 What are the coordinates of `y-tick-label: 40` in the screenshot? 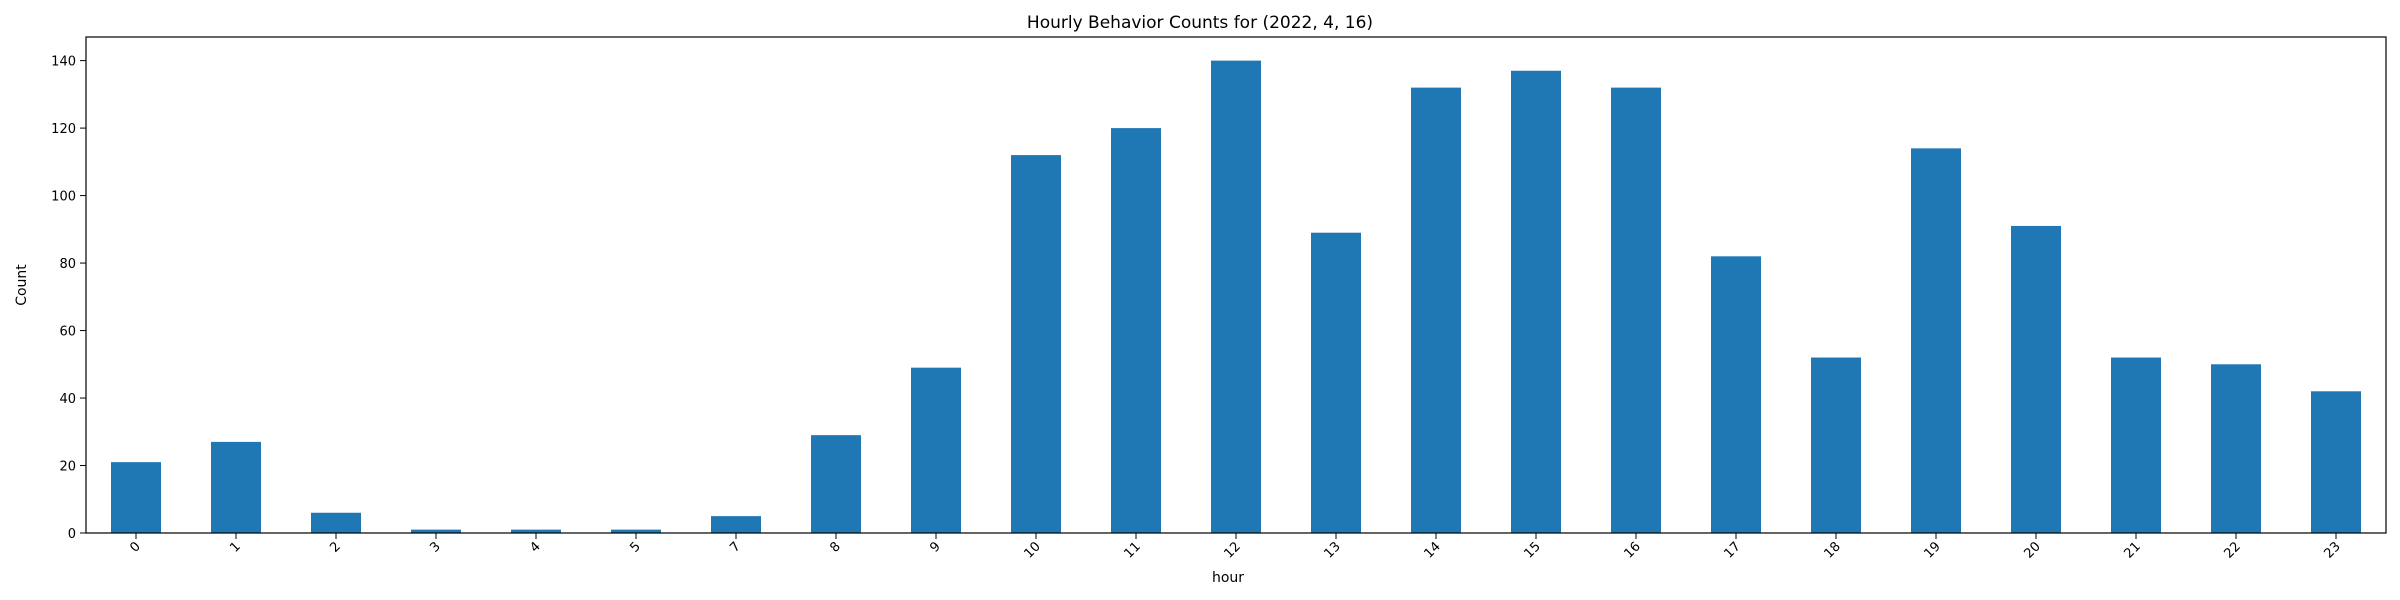 It's located at (67, 399).